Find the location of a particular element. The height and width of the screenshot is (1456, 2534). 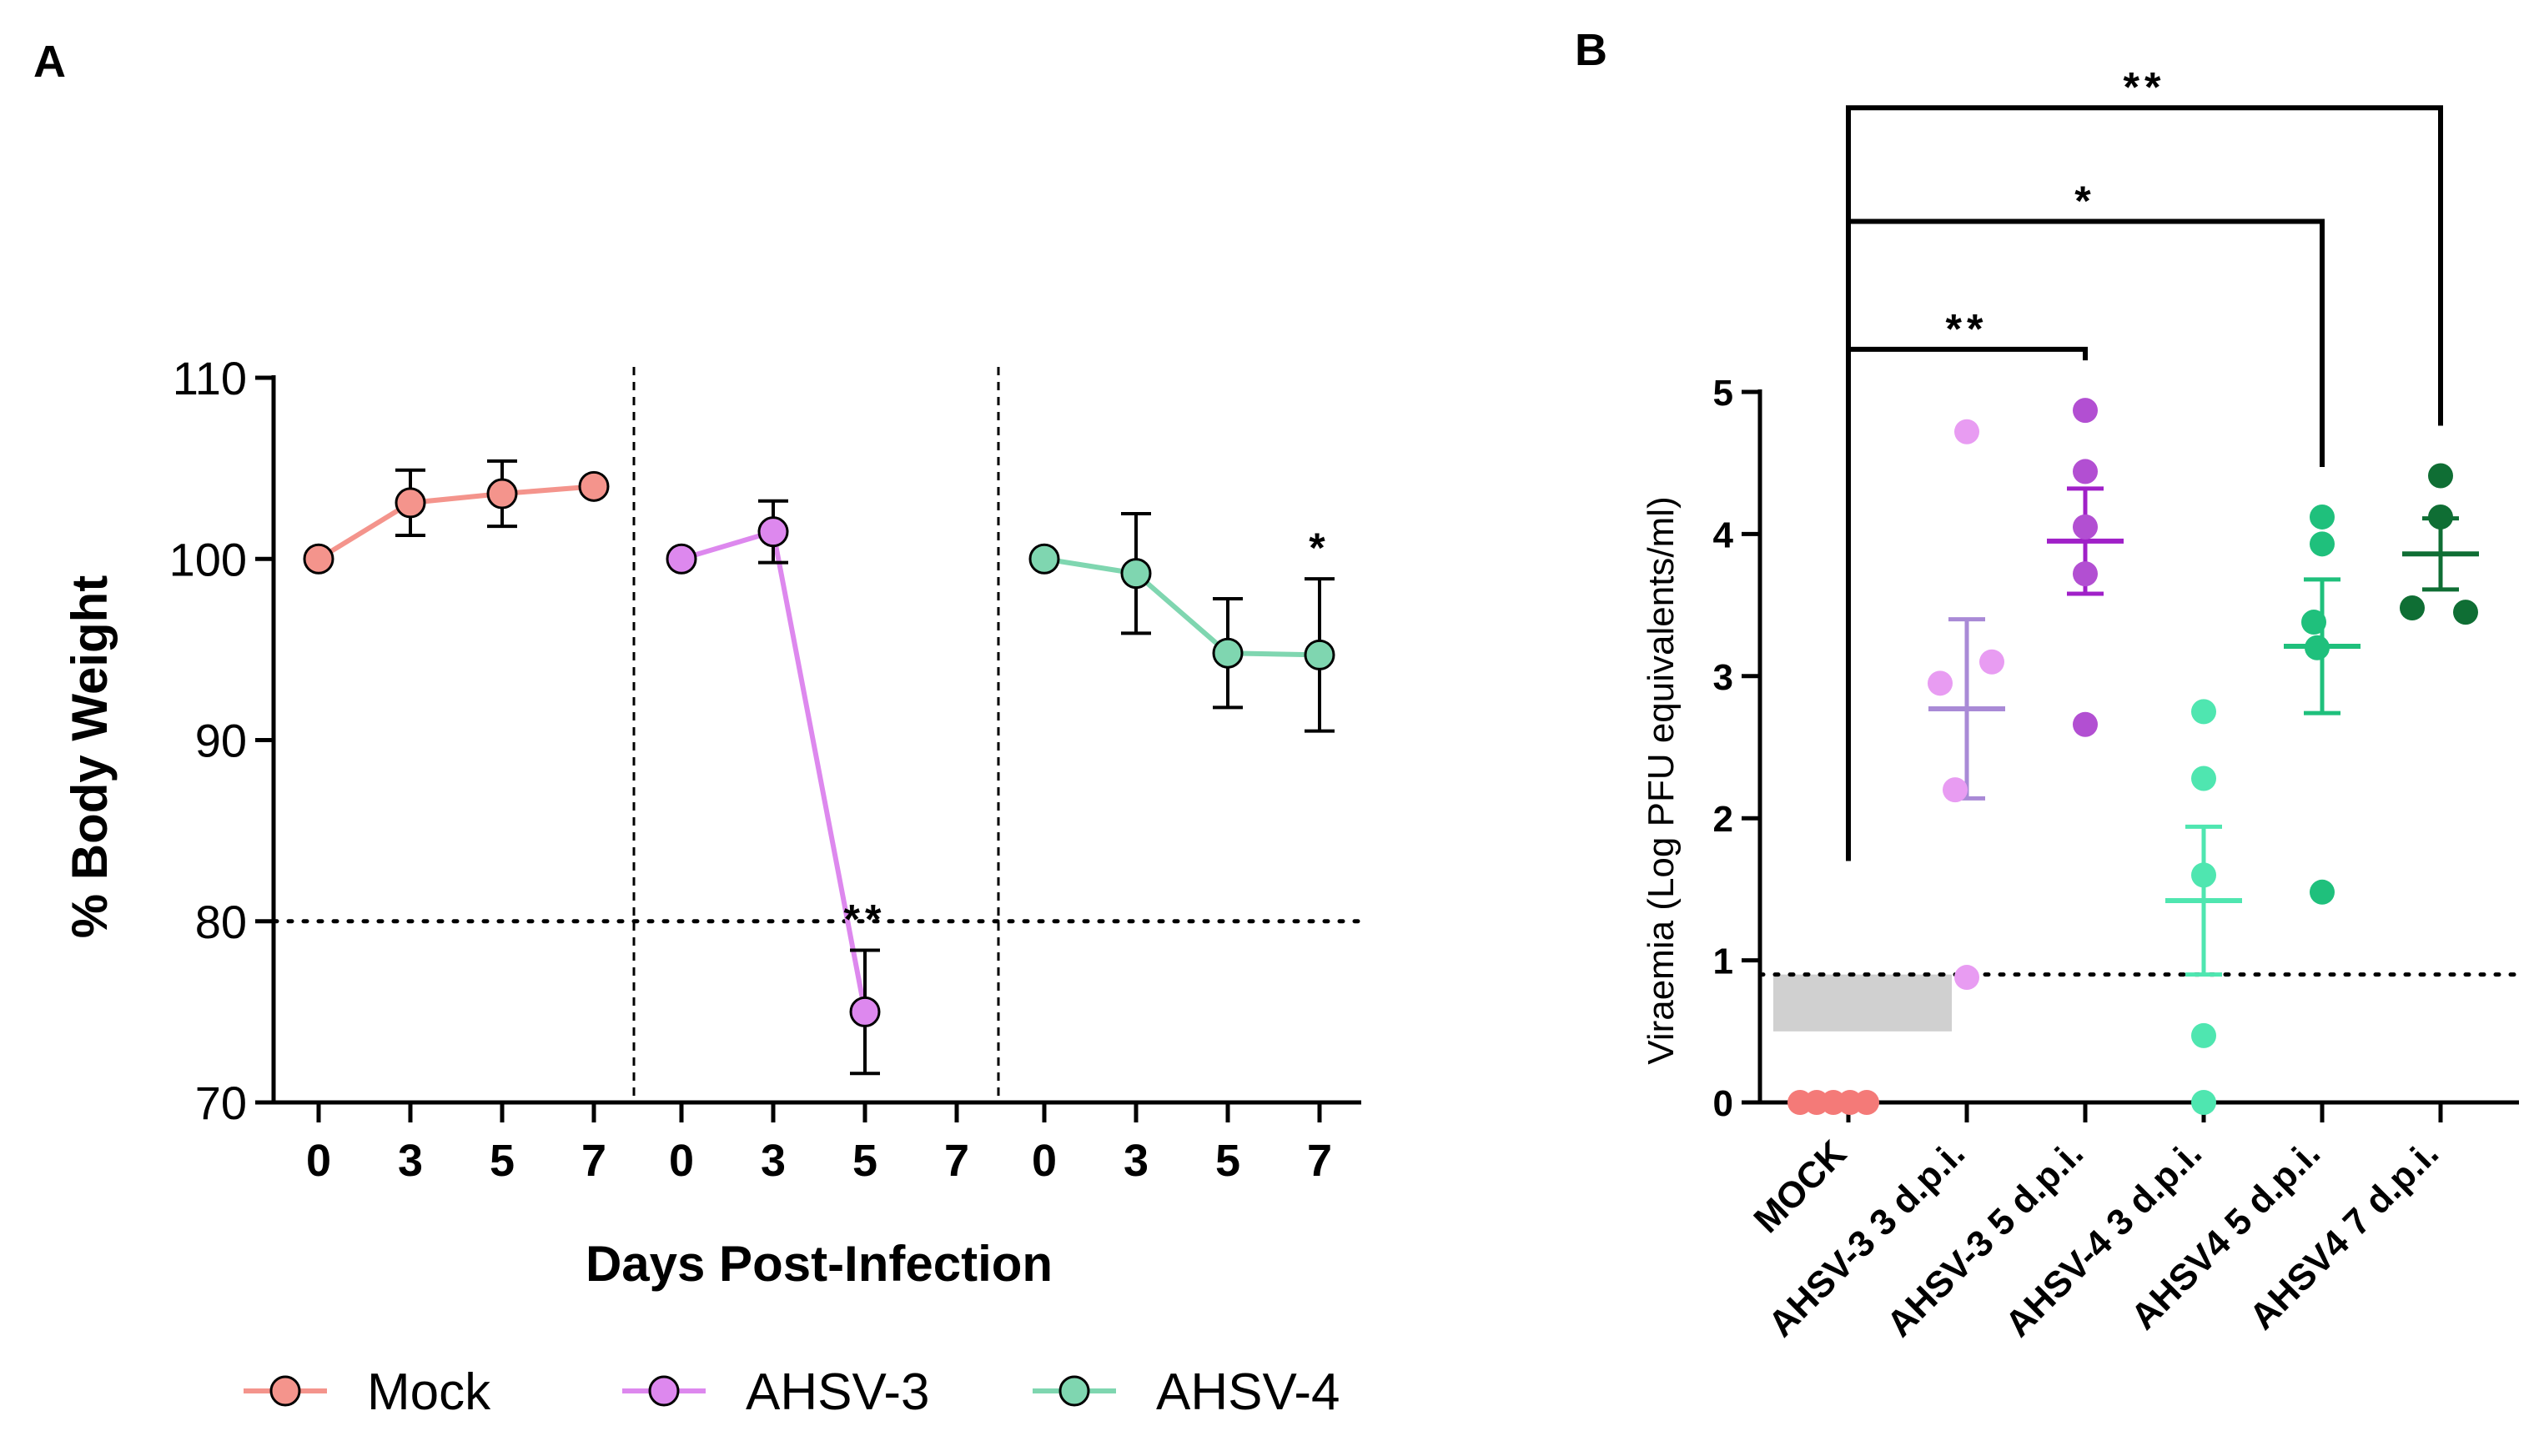

panel-b-letter: B is located at coordinates (1591, 50).